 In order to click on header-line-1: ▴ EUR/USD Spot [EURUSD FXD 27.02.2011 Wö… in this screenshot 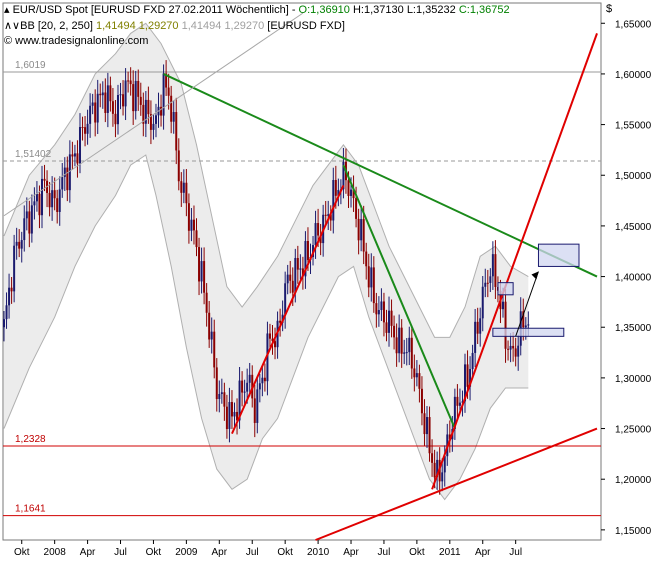, I will do `click(257, 10)`.